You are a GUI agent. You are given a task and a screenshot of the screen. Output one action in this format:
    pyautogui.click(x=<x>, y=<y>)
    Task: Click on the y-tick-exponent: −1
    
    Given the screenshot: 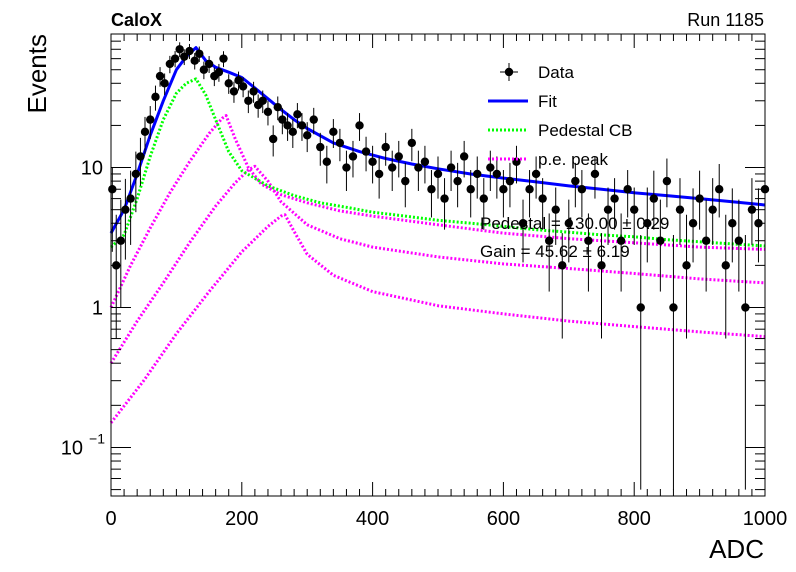 What is the action you would take?
    pyautogui.click(x=97, y=438)
    